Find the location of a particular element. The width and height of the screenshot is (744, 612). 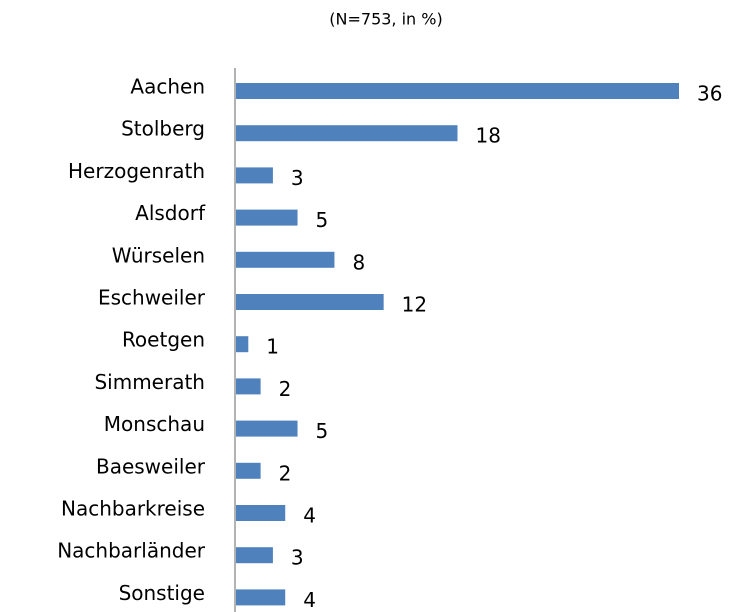

category-label: Alsdorf is located at coordinates (170, 213).